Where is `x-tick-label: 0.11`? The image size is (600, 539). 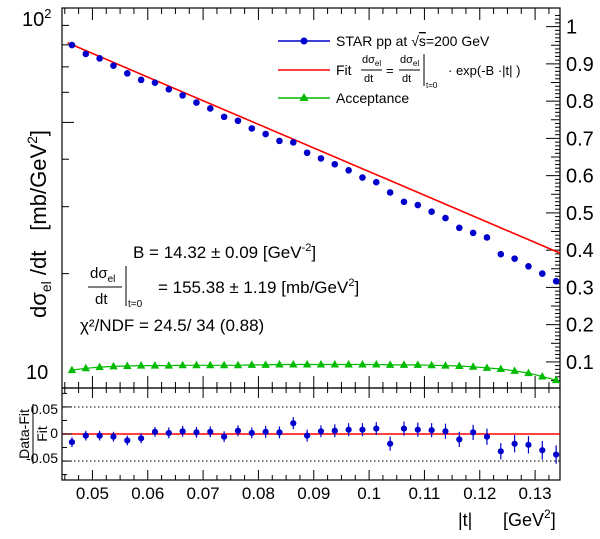
x-tick-label: 0.11 is located at coordinates (425, 493).